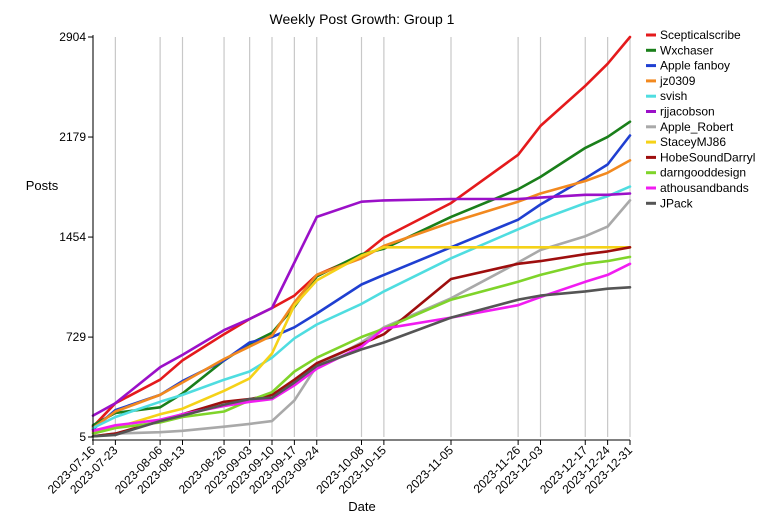 This screenshot has width=775, height=525. I want to click on legend-label: jz0309, so click(677, 81).